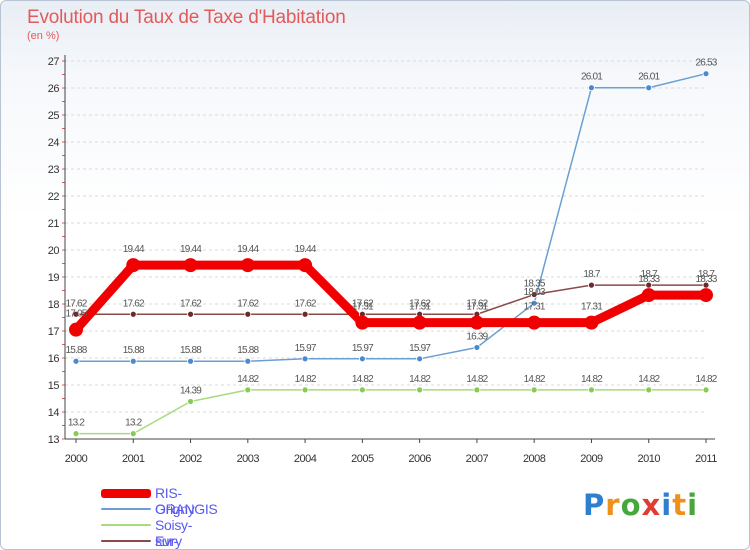 Image resolution: width=750 pixels, height=550 pixels. Describe the element at coordinates (54, 197) in the screenshot. I see `y-tick-label: 22` at that location.